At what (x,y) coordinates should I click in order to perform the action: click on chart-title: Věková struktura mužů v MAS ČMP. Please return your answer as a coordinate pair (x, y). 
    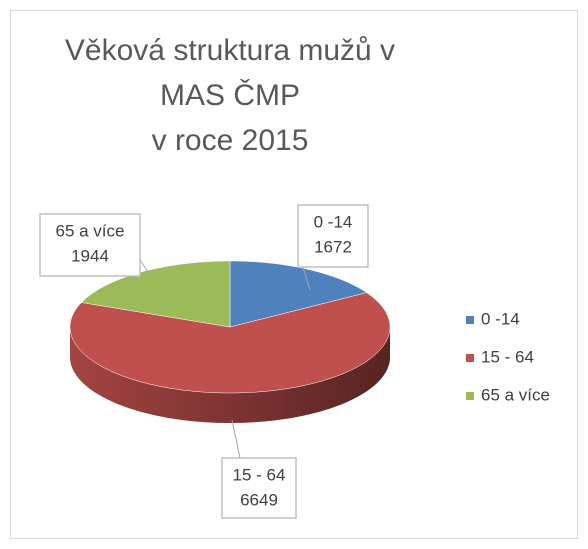
    Looking at the image, I should click on (230, 73).